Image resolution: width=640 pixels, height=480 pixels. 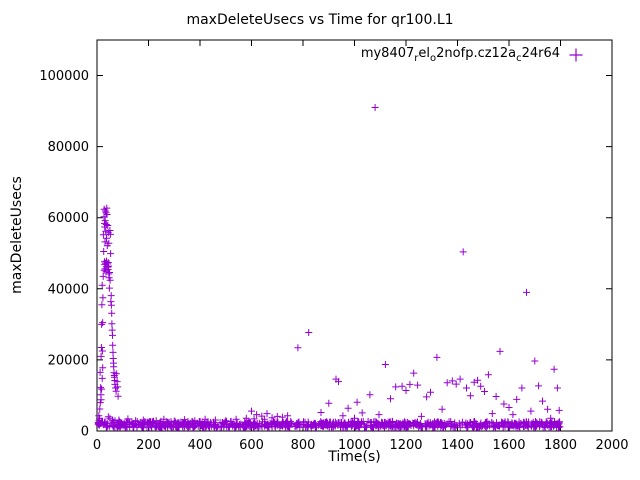 I want to click on svg-text: 100000, so click(x=64, y=76).